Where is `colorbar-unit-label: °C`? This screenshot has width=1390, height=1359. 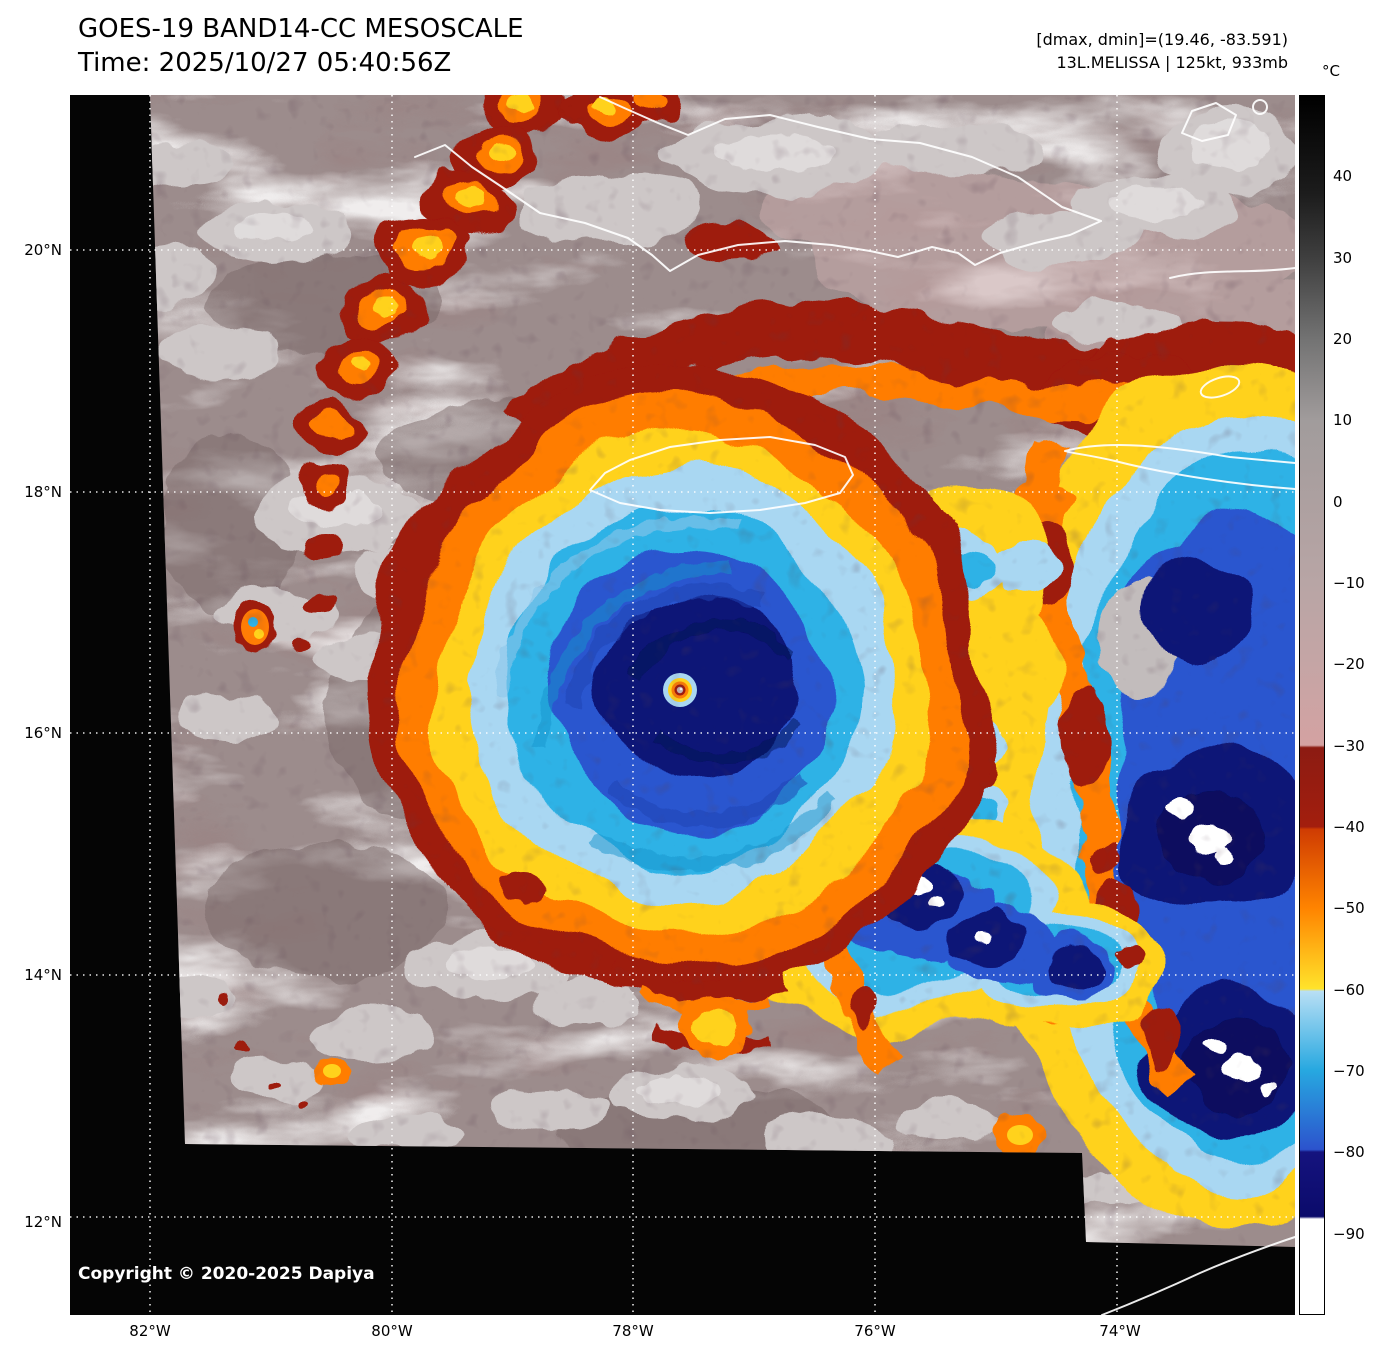
colorbar-unit-label: °C is located at coordinates (1331, 71).